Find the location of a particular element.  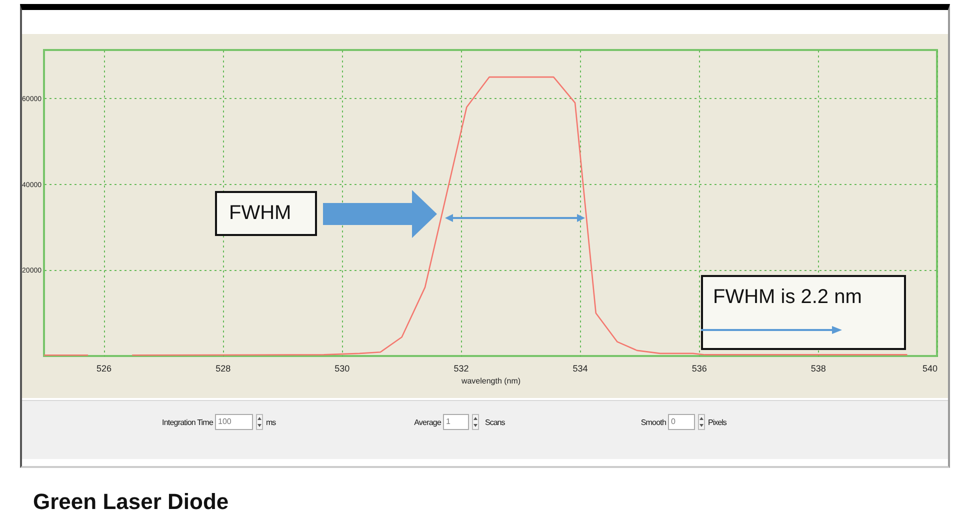

x-tick-label: 532 is located at coordinates (461, 369).